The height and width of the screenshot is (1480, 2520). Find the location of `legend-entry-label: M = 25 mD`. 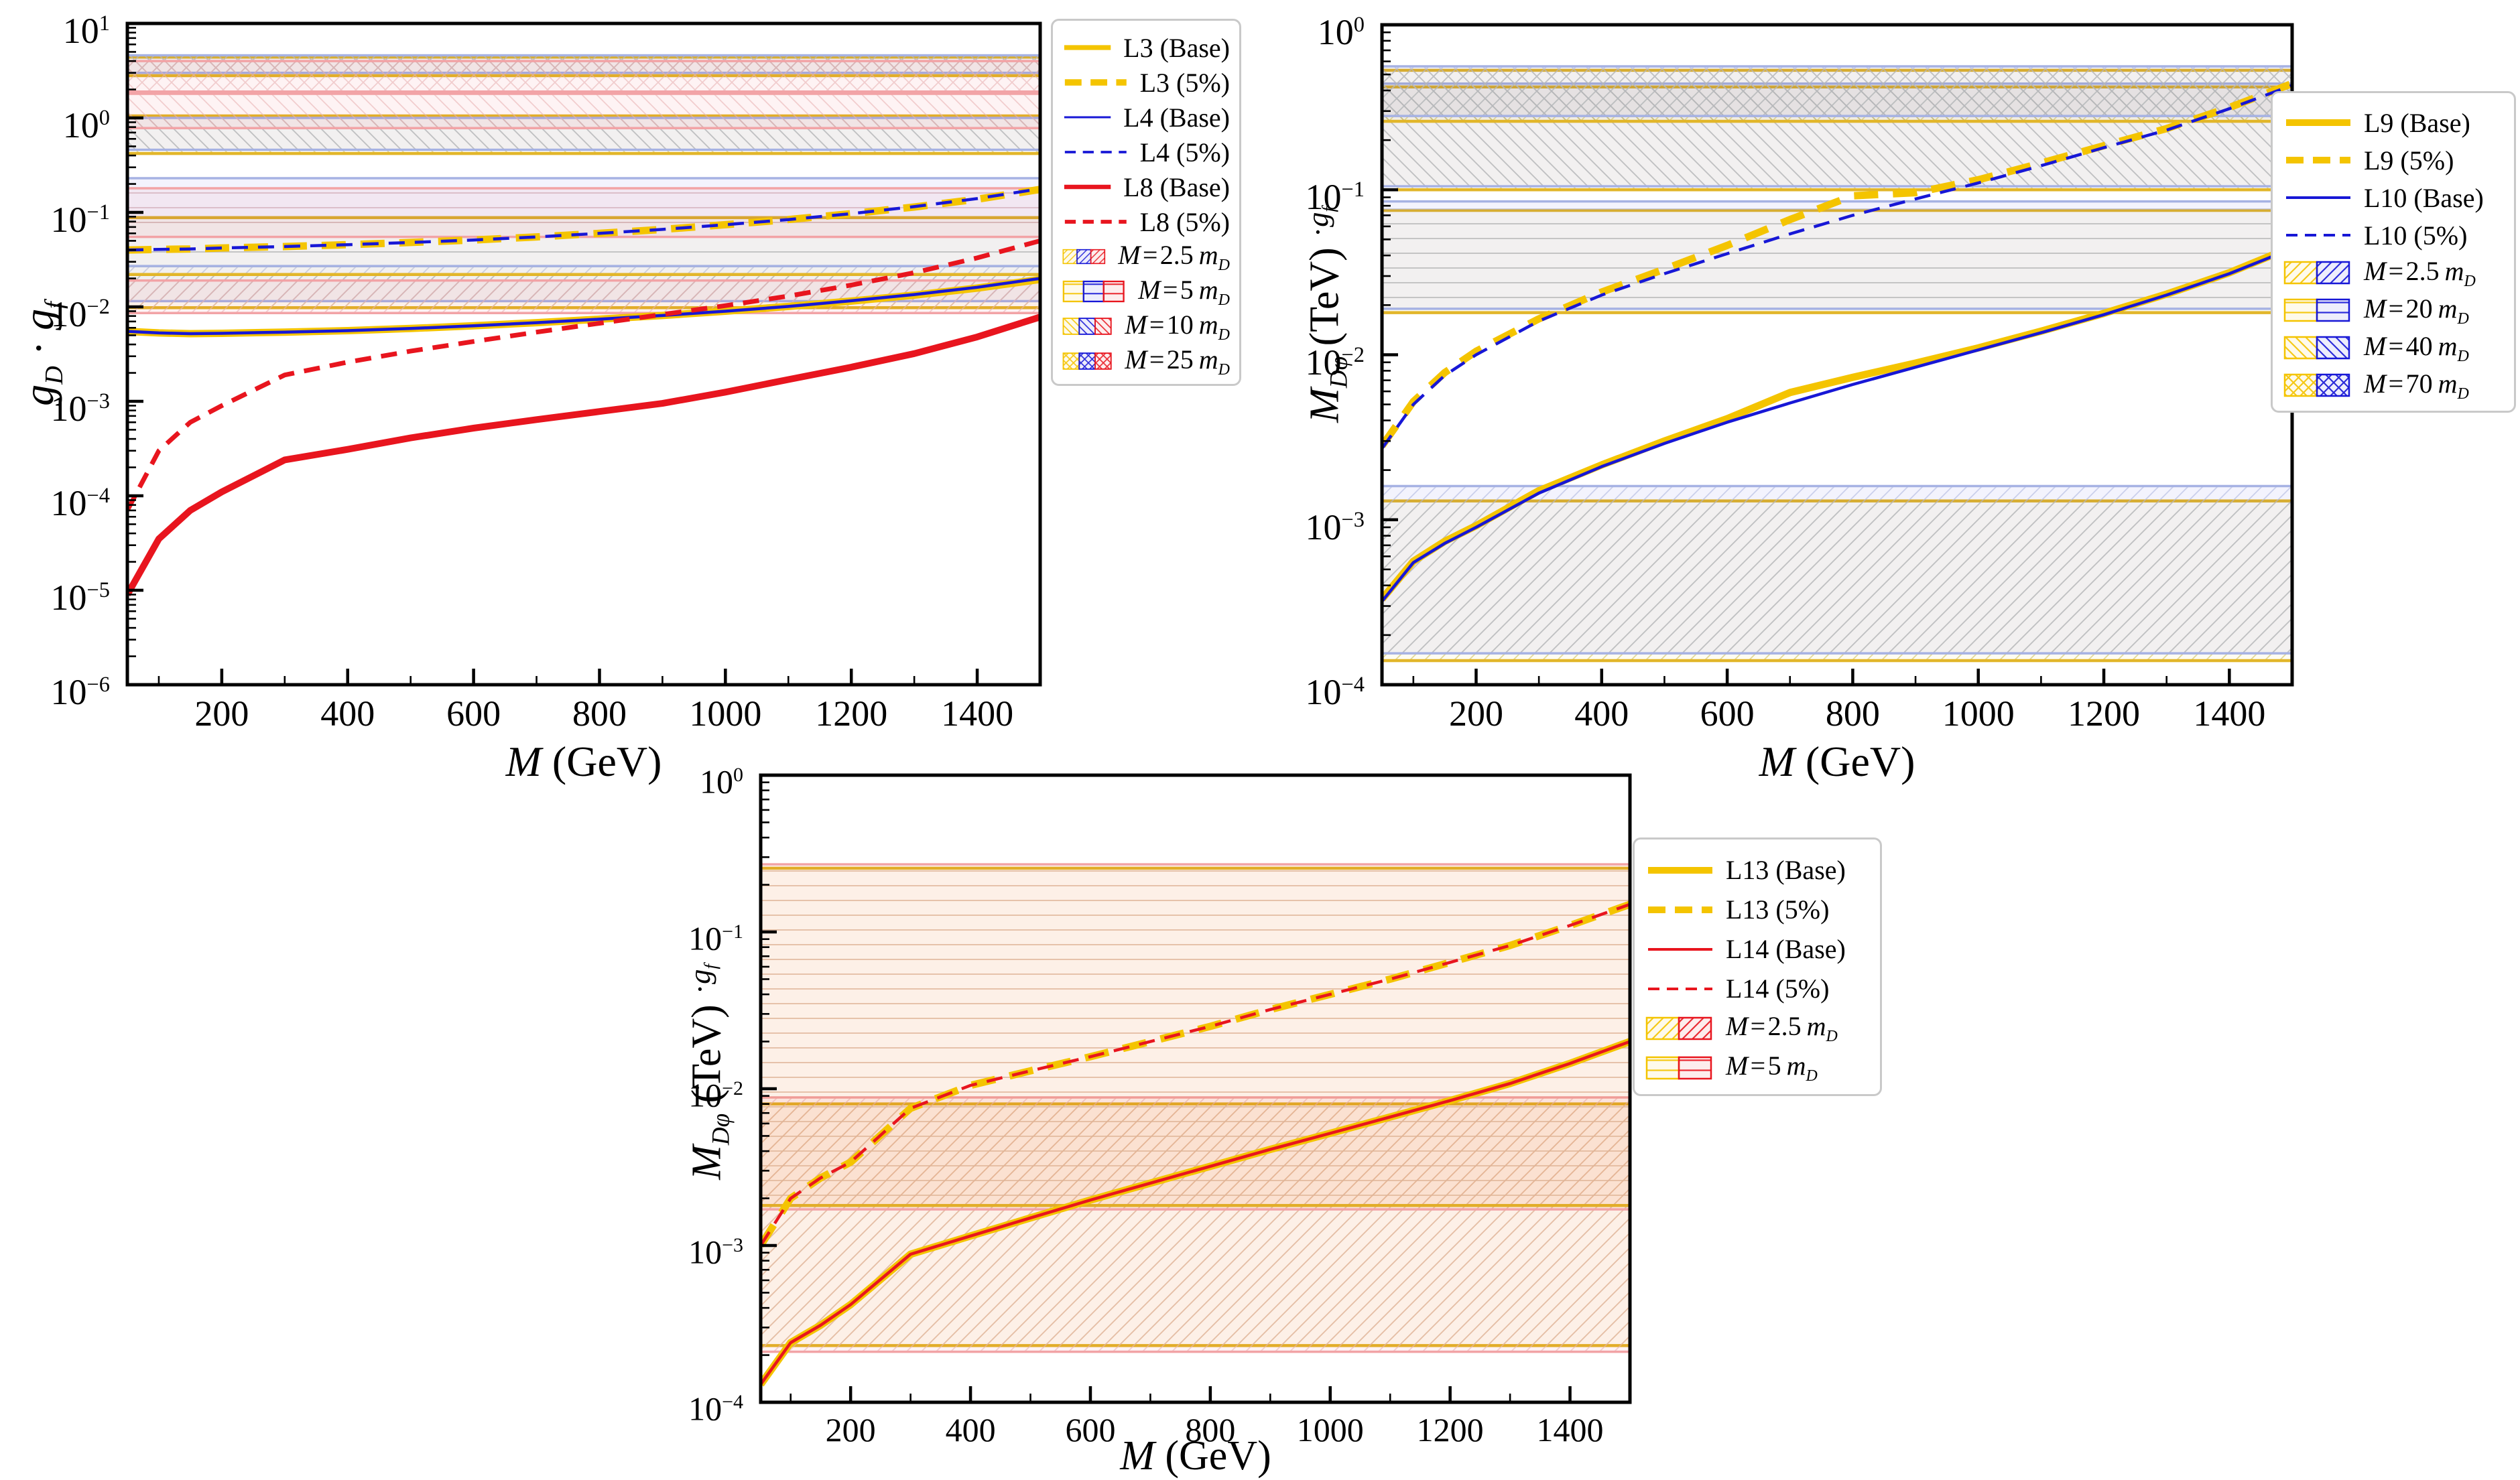

legend-entry-label: M = 25 mD is located at coordinates (1177, 361).